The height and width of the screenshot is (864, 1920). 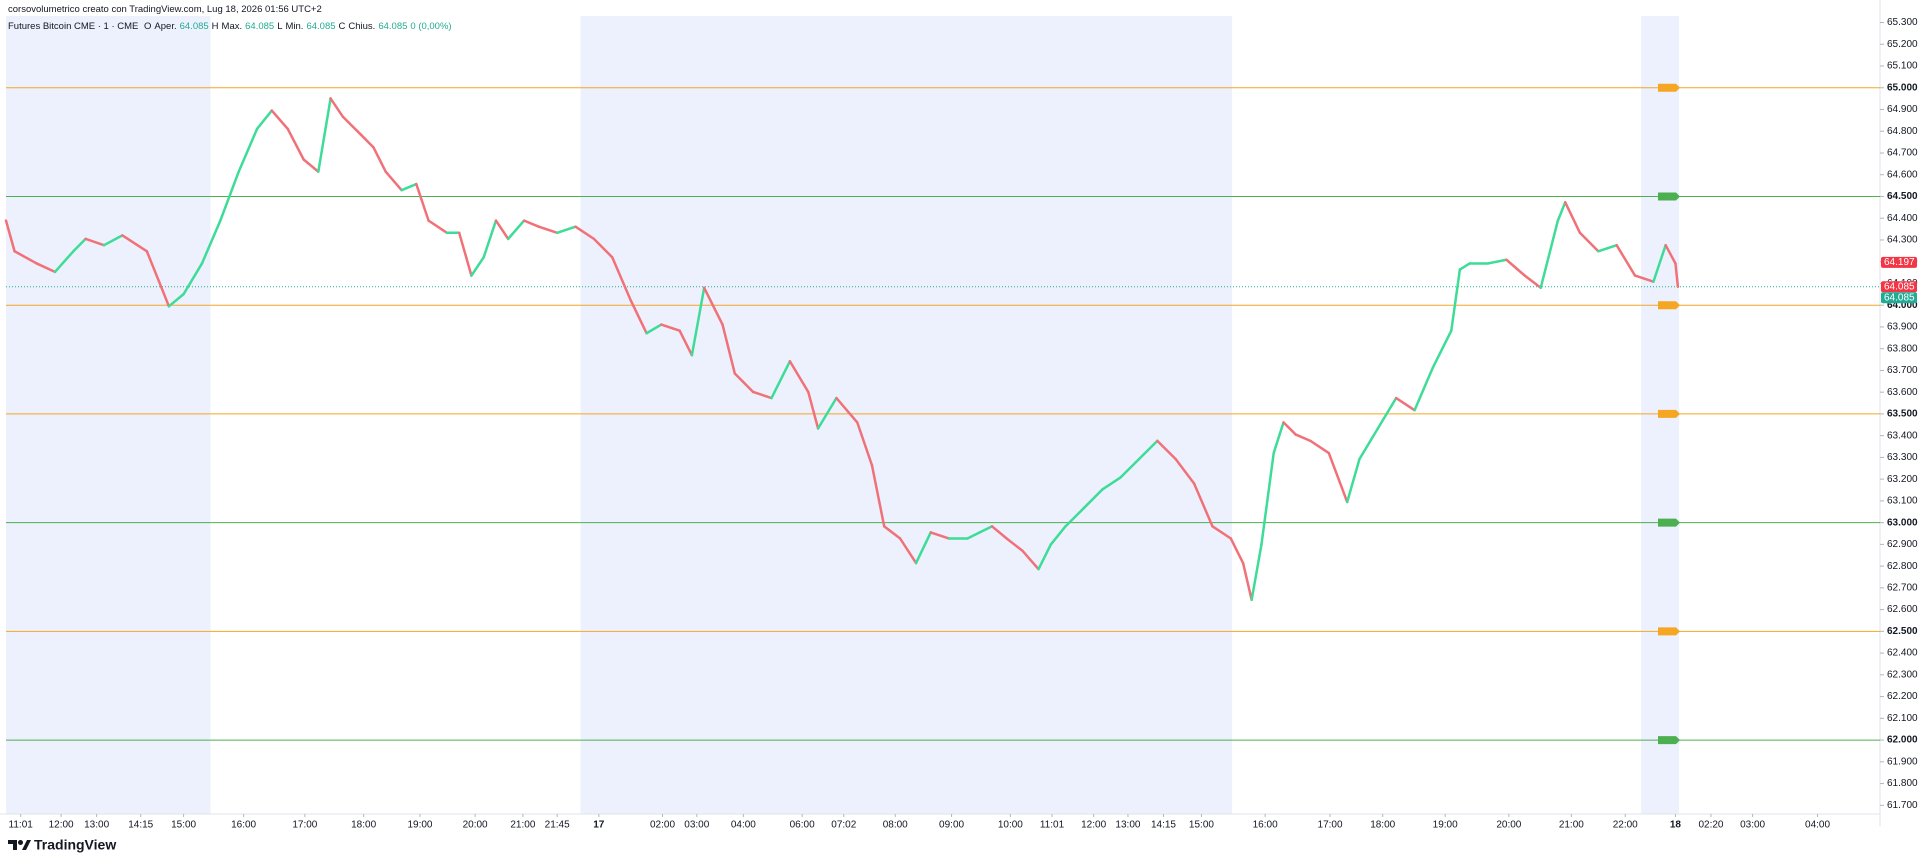 I want to click on y-tick-label: 64.700, so click(x=1902, y=153).